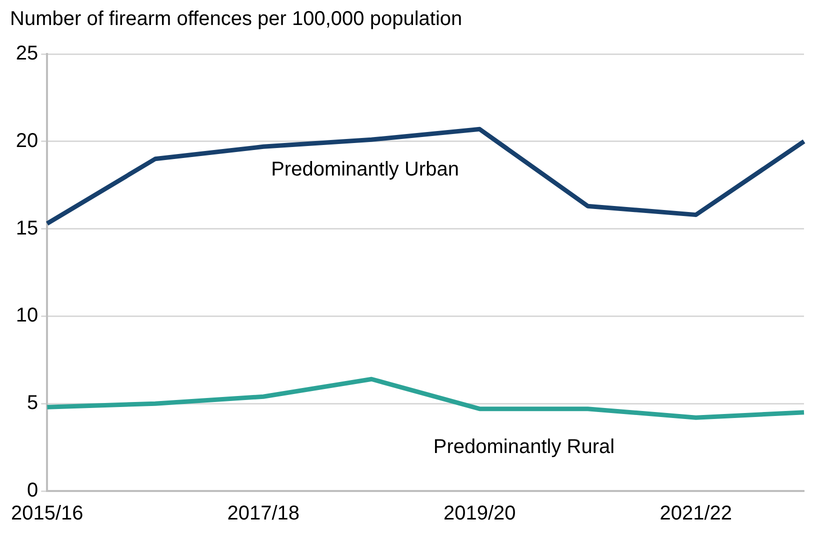 This screenshot has width=832, height=554. I want to click on y-tick-label: 15, so click(27, 228).